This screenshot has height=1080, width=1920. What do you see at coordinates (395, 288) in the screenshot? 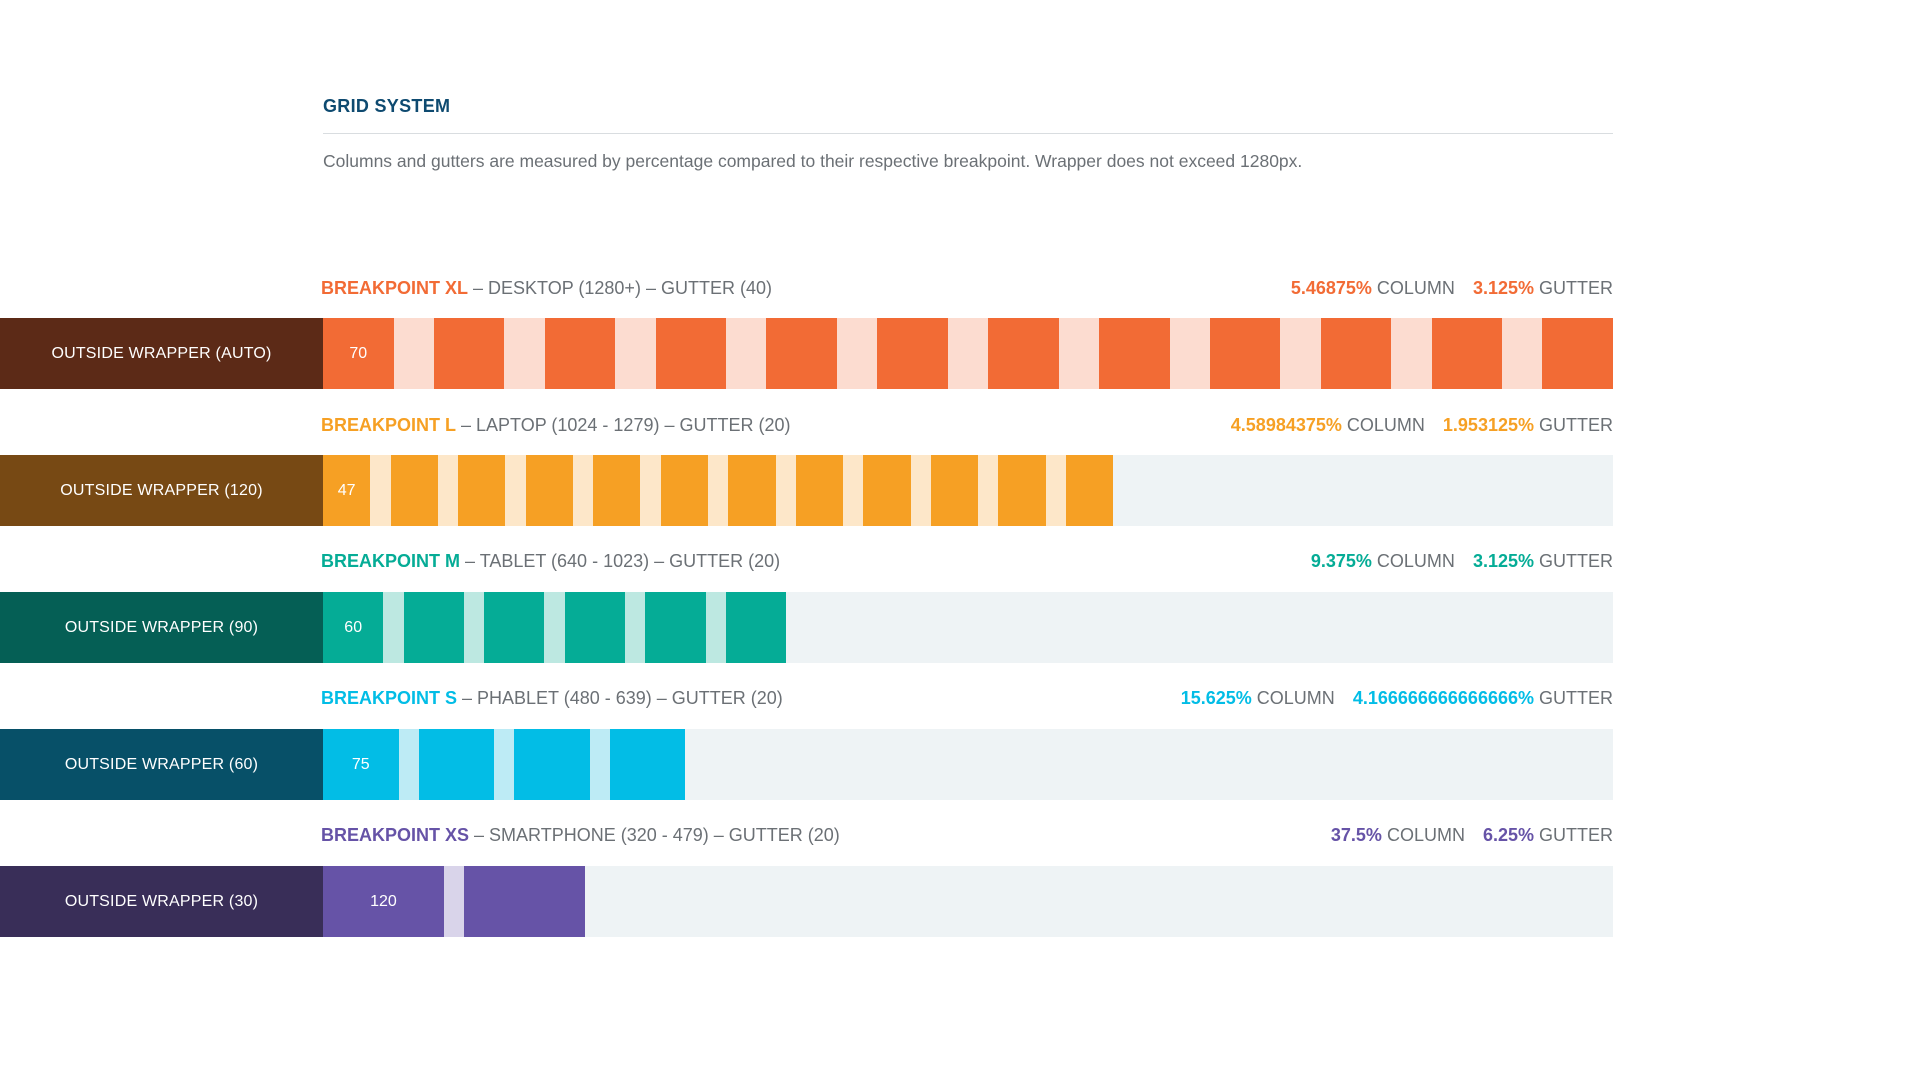
I see `breakpoint-name: BREAKPOINT XL` at bounding box center [395, 288].